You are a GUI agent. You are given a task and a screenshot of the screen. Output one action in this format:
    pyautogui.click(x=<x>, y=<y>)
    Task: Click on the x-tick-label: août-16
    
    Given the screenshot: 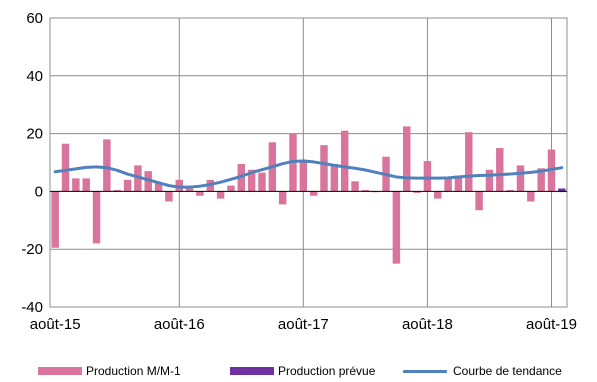 What is the action you would take?
    pyautogui.click(x=179, y=324)
    